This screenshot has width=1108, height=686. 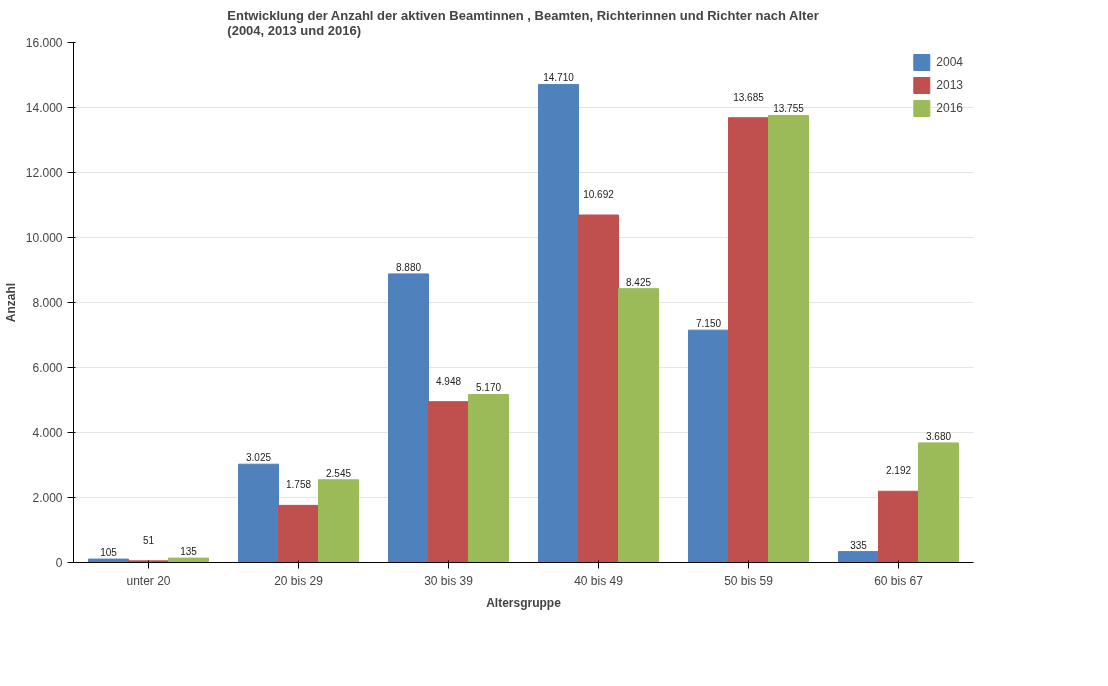 What do you see at coordinates (44, 238) in the screenshot?
I see `y-tick-label: 10.000` at bounding box center [44, 238].